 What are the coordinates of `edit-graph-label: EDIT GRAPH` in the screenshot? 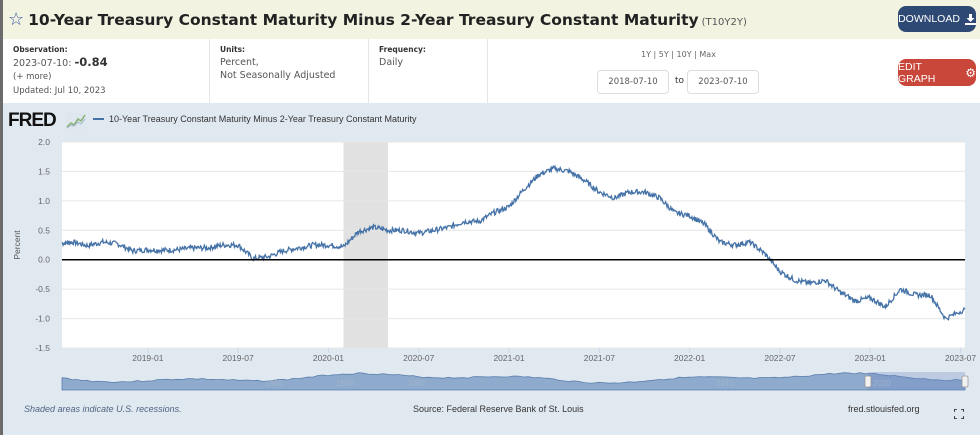 It's located at (917, 72).